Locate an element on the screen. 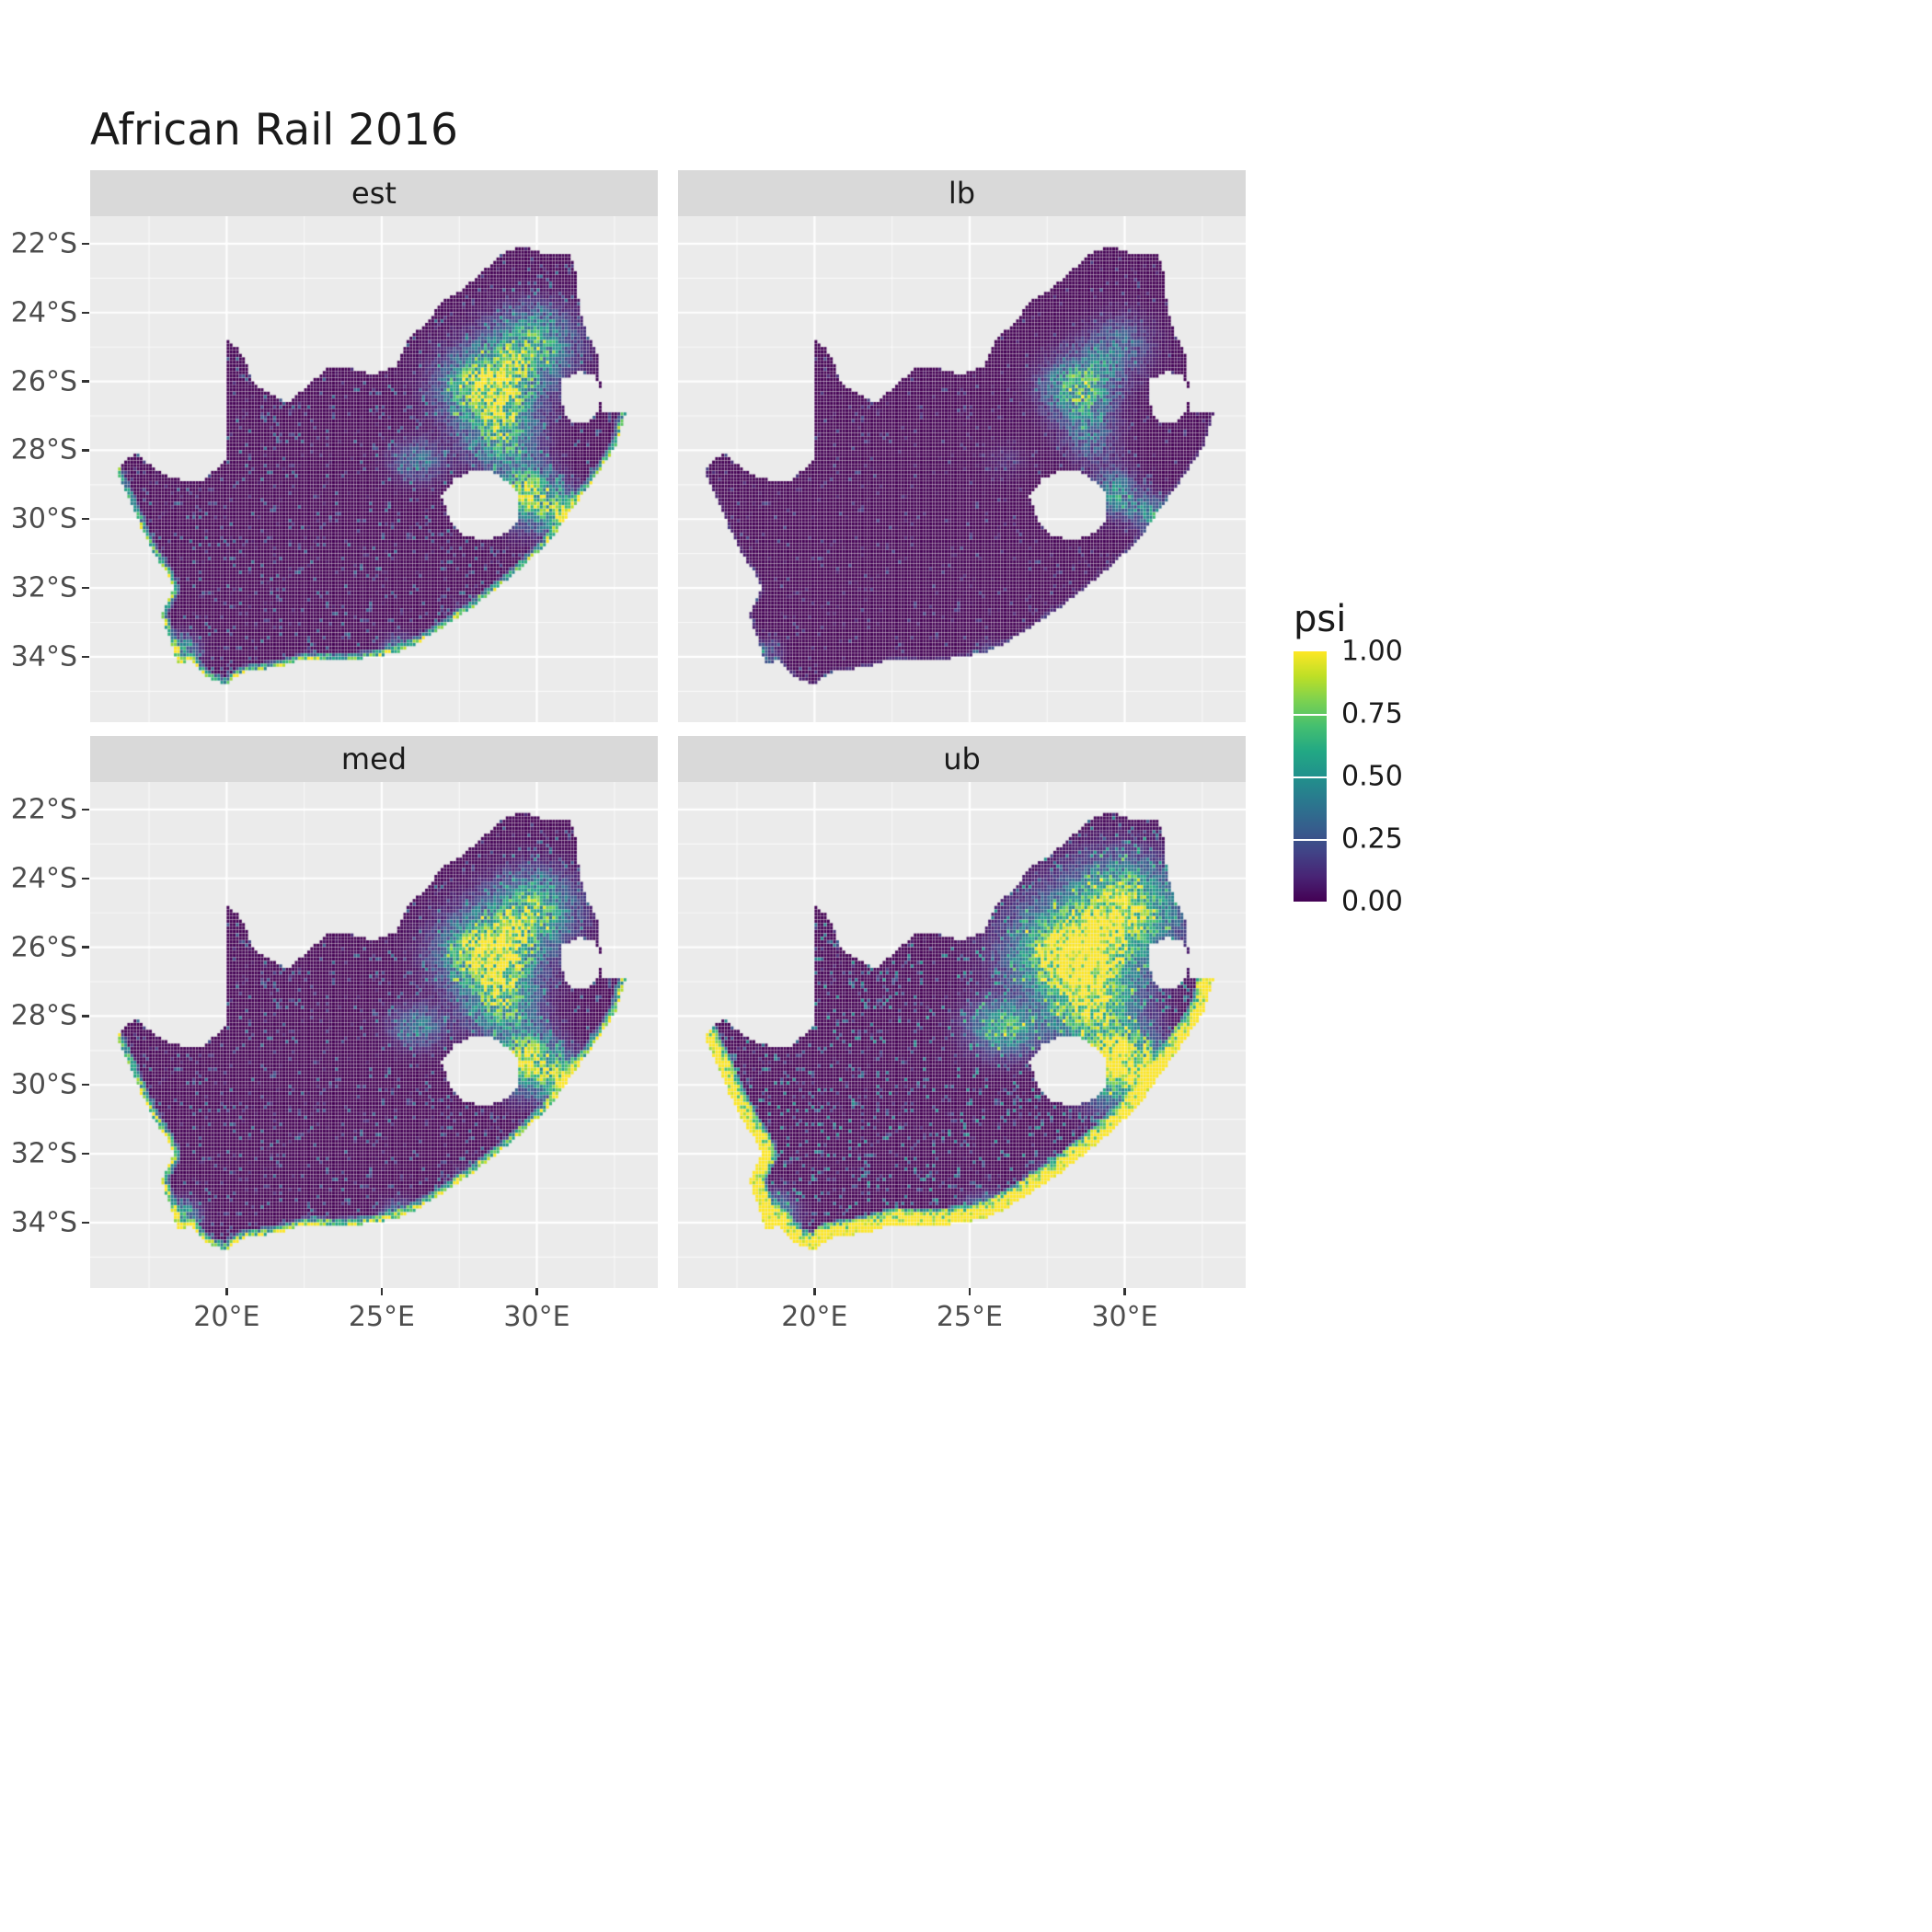 The width and height of the screenshot is (1932, 1932). facet-strip-label: ub is located at coordinates (962, 759).